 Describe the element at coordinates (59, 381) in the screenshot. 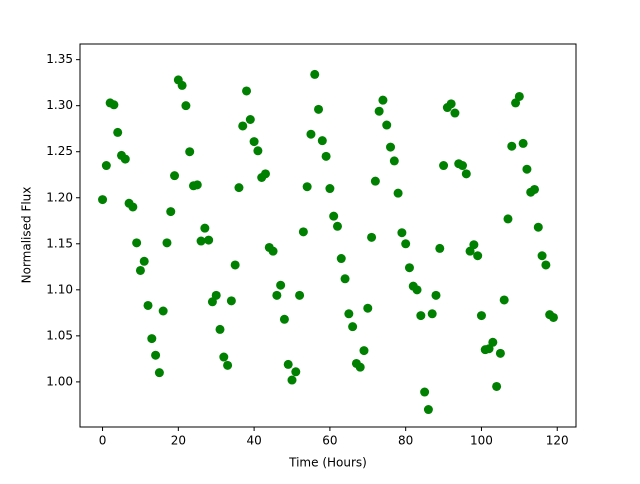

I see `y-tick-label: 1.00` at that location.